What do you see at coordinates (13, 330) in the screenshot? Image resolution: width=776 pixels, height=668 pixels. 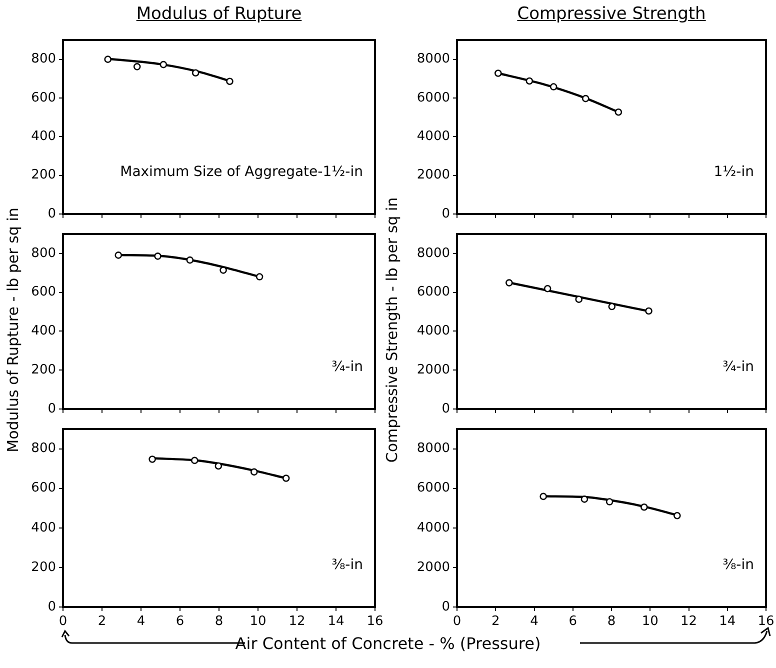 I see `y-axis-title: Modulus of Rupture - lb per sq in` at bounding box center [13, 330].